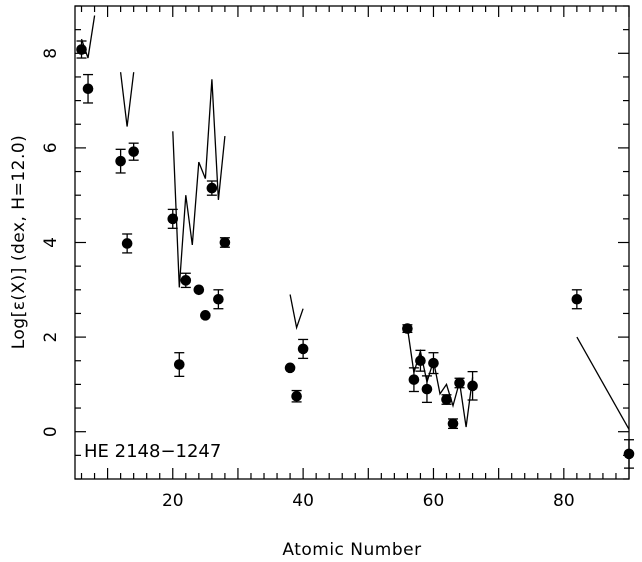  Describe the element at coordinates (351, 550) in the screenshot. I see `x-axis-label: Atomic Number` at that location.